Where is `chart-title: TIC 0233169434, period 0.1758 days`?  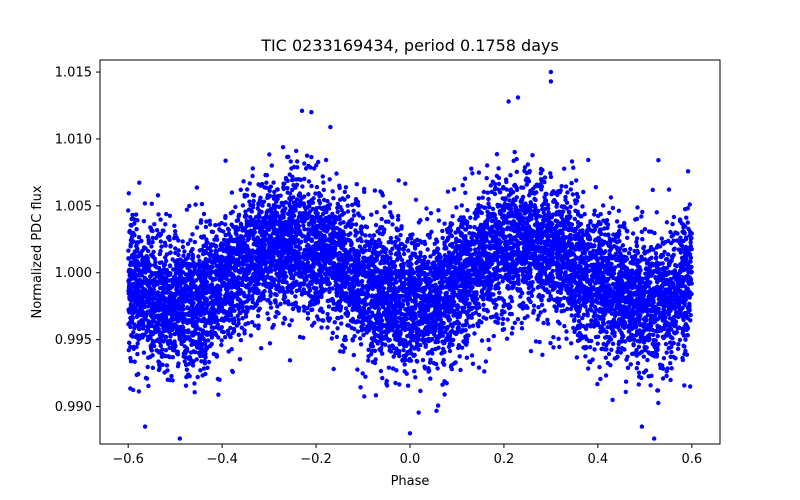
chart-title: TIC 0233169434, period 0.1758 days is located at coordinates (409, 45).